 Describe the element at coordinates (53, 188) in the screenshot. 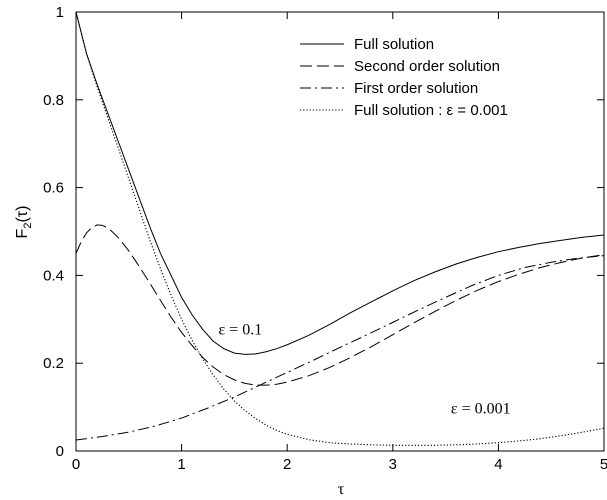

I see `y-tick-label: 0.6` at that location.